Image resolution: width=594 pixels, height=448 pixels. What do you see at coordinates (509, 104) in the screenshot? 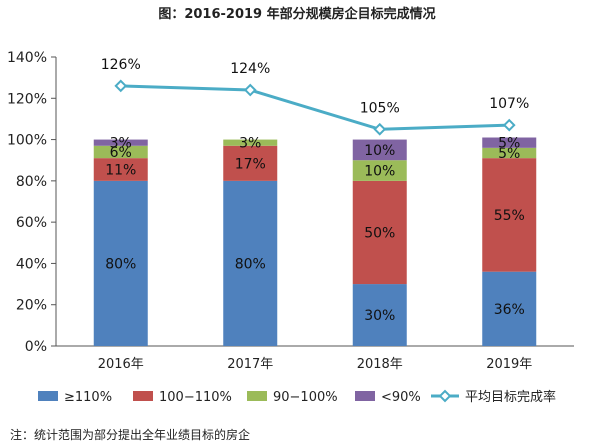
I see `line-data-label: 107%` at bounding box center [509, 104].